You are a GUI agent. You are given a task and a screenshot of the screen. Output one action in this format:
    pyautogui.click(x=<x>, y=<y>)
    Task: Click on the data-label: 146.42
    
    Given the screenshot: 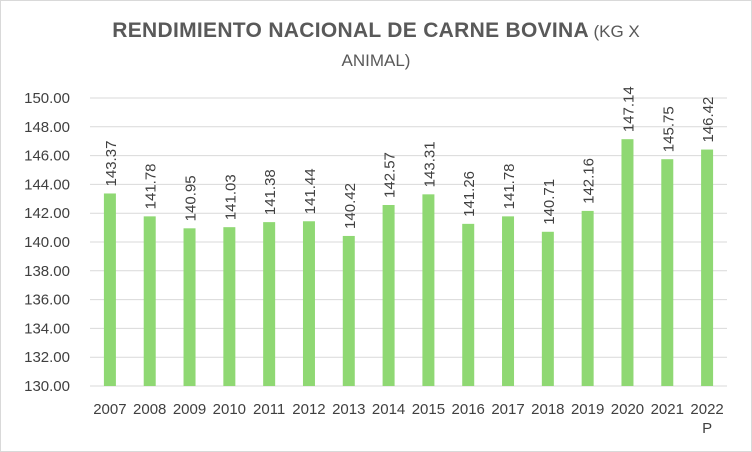 What is the action you would take?
    pyautogui.click(x=708, y=120)
    